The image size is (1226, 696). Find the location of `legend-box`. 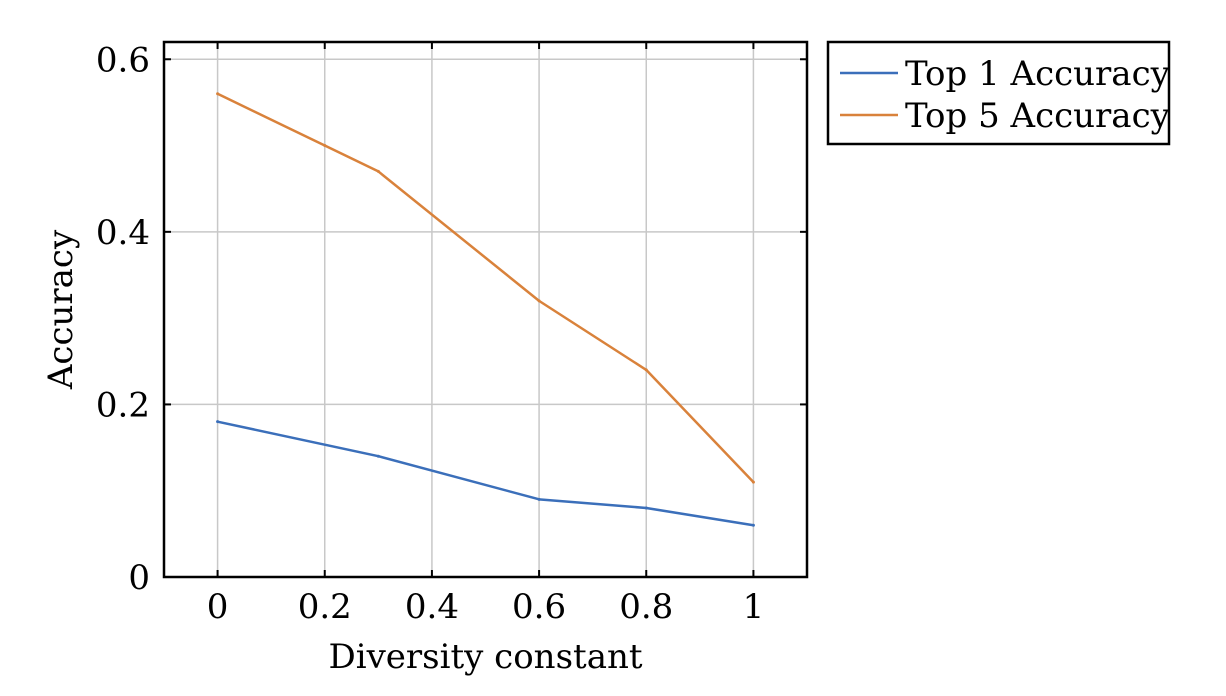

legend-box is located at coordinates (998, 93).